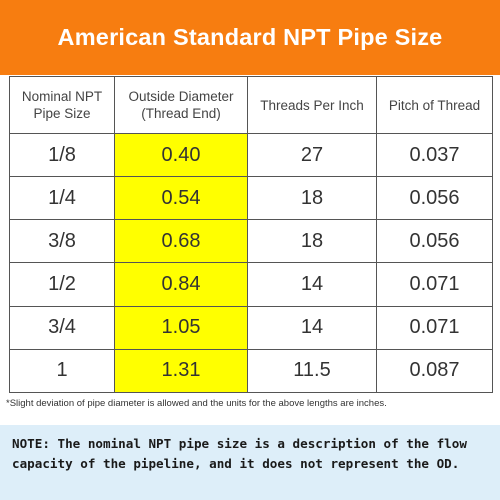  What do you see at coordinates (62, 113) in the screenshot?
I see `column-header-line: Pipe Size` at bounding box center [62, 113].